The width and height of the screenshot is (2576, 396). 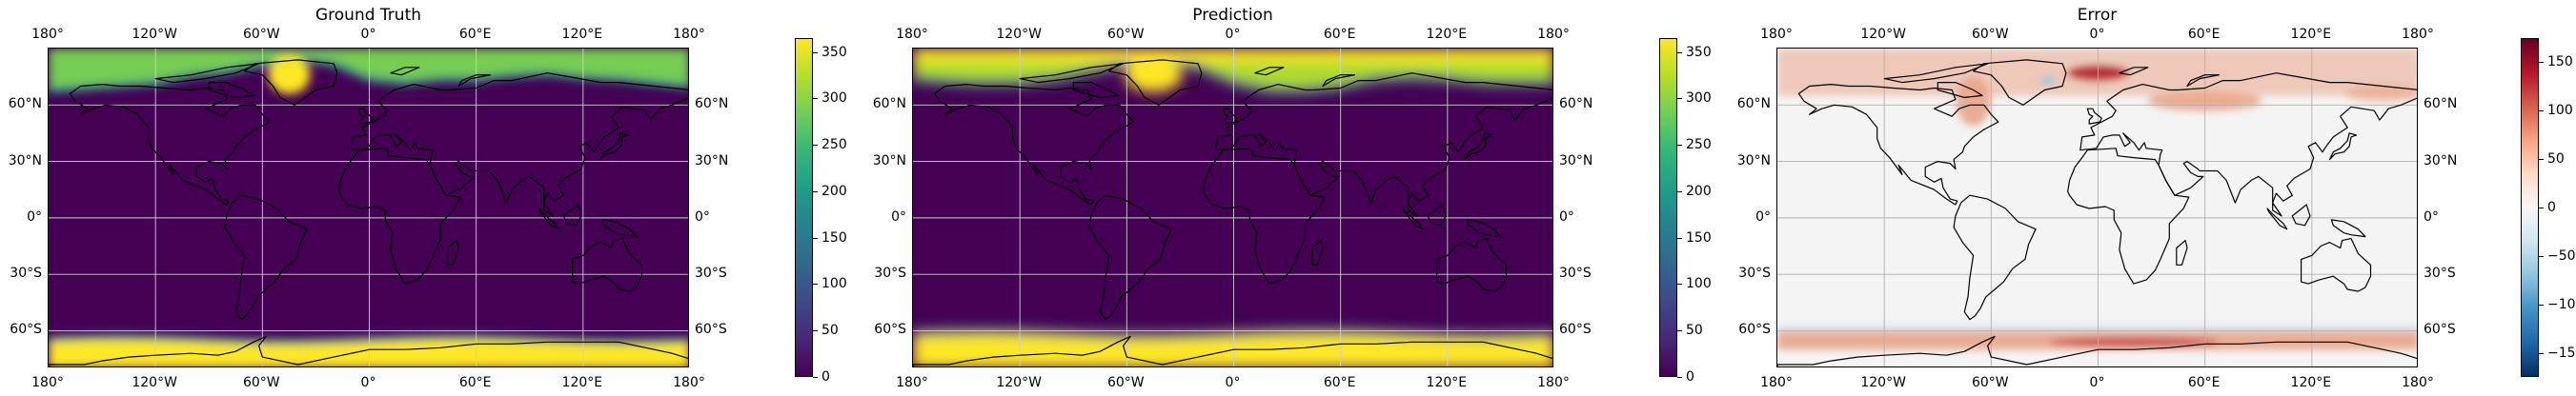 What do you see at coordinates (2530, 208) in the screenshot?
I see `colorbar-error` at bounding box center [2530, 208].